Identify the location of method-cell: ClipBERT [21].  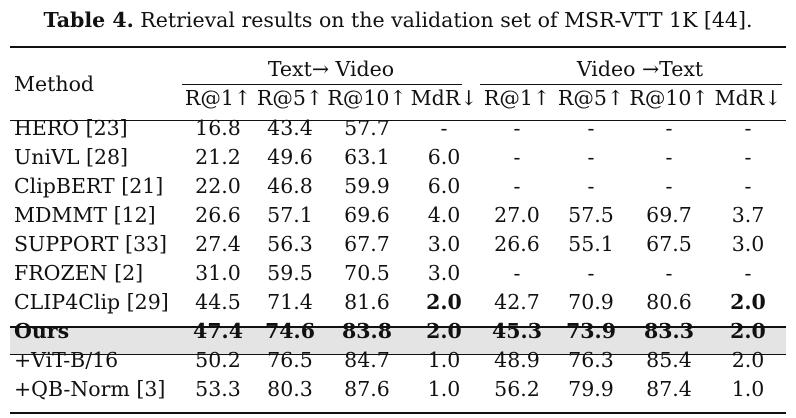
(89, 185).